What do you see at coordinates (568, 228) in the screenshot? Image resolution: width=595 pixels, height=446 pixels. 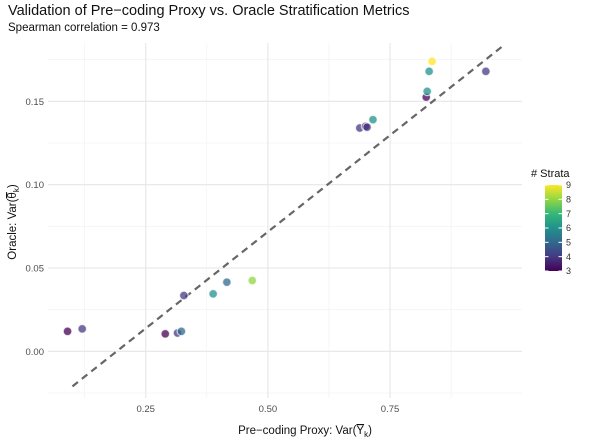 I see `legend-tick-label: 6` at bounding box center [568, 228].